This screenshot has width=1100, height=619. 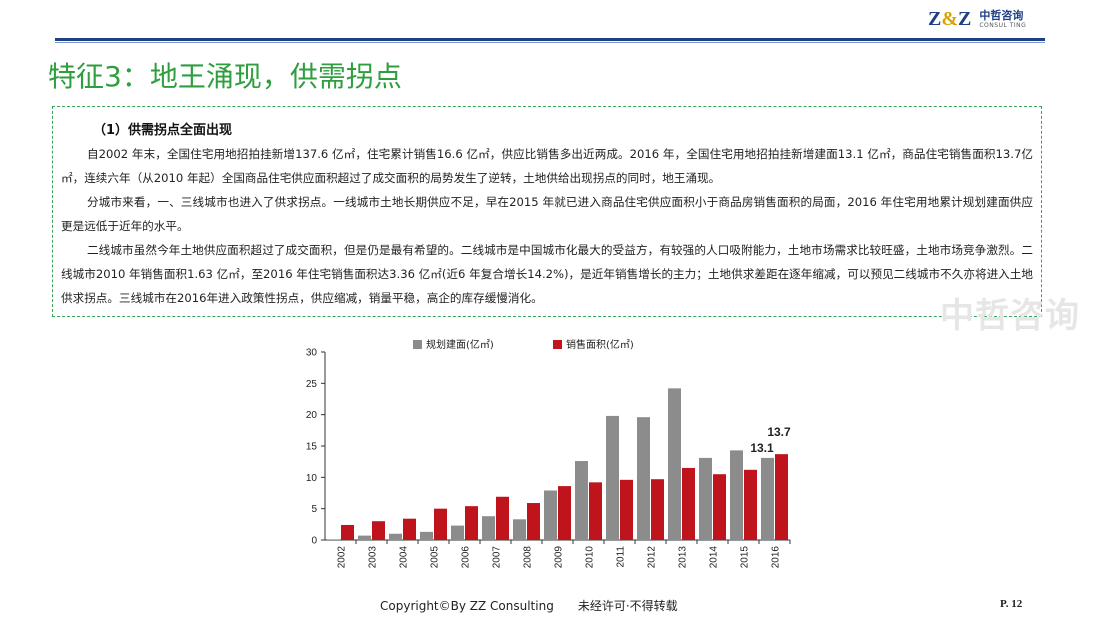 What do you see at coordinates (312, 478) in the screenshot?
I see `y-tick-label: 10` at bounding box center [312, 478].